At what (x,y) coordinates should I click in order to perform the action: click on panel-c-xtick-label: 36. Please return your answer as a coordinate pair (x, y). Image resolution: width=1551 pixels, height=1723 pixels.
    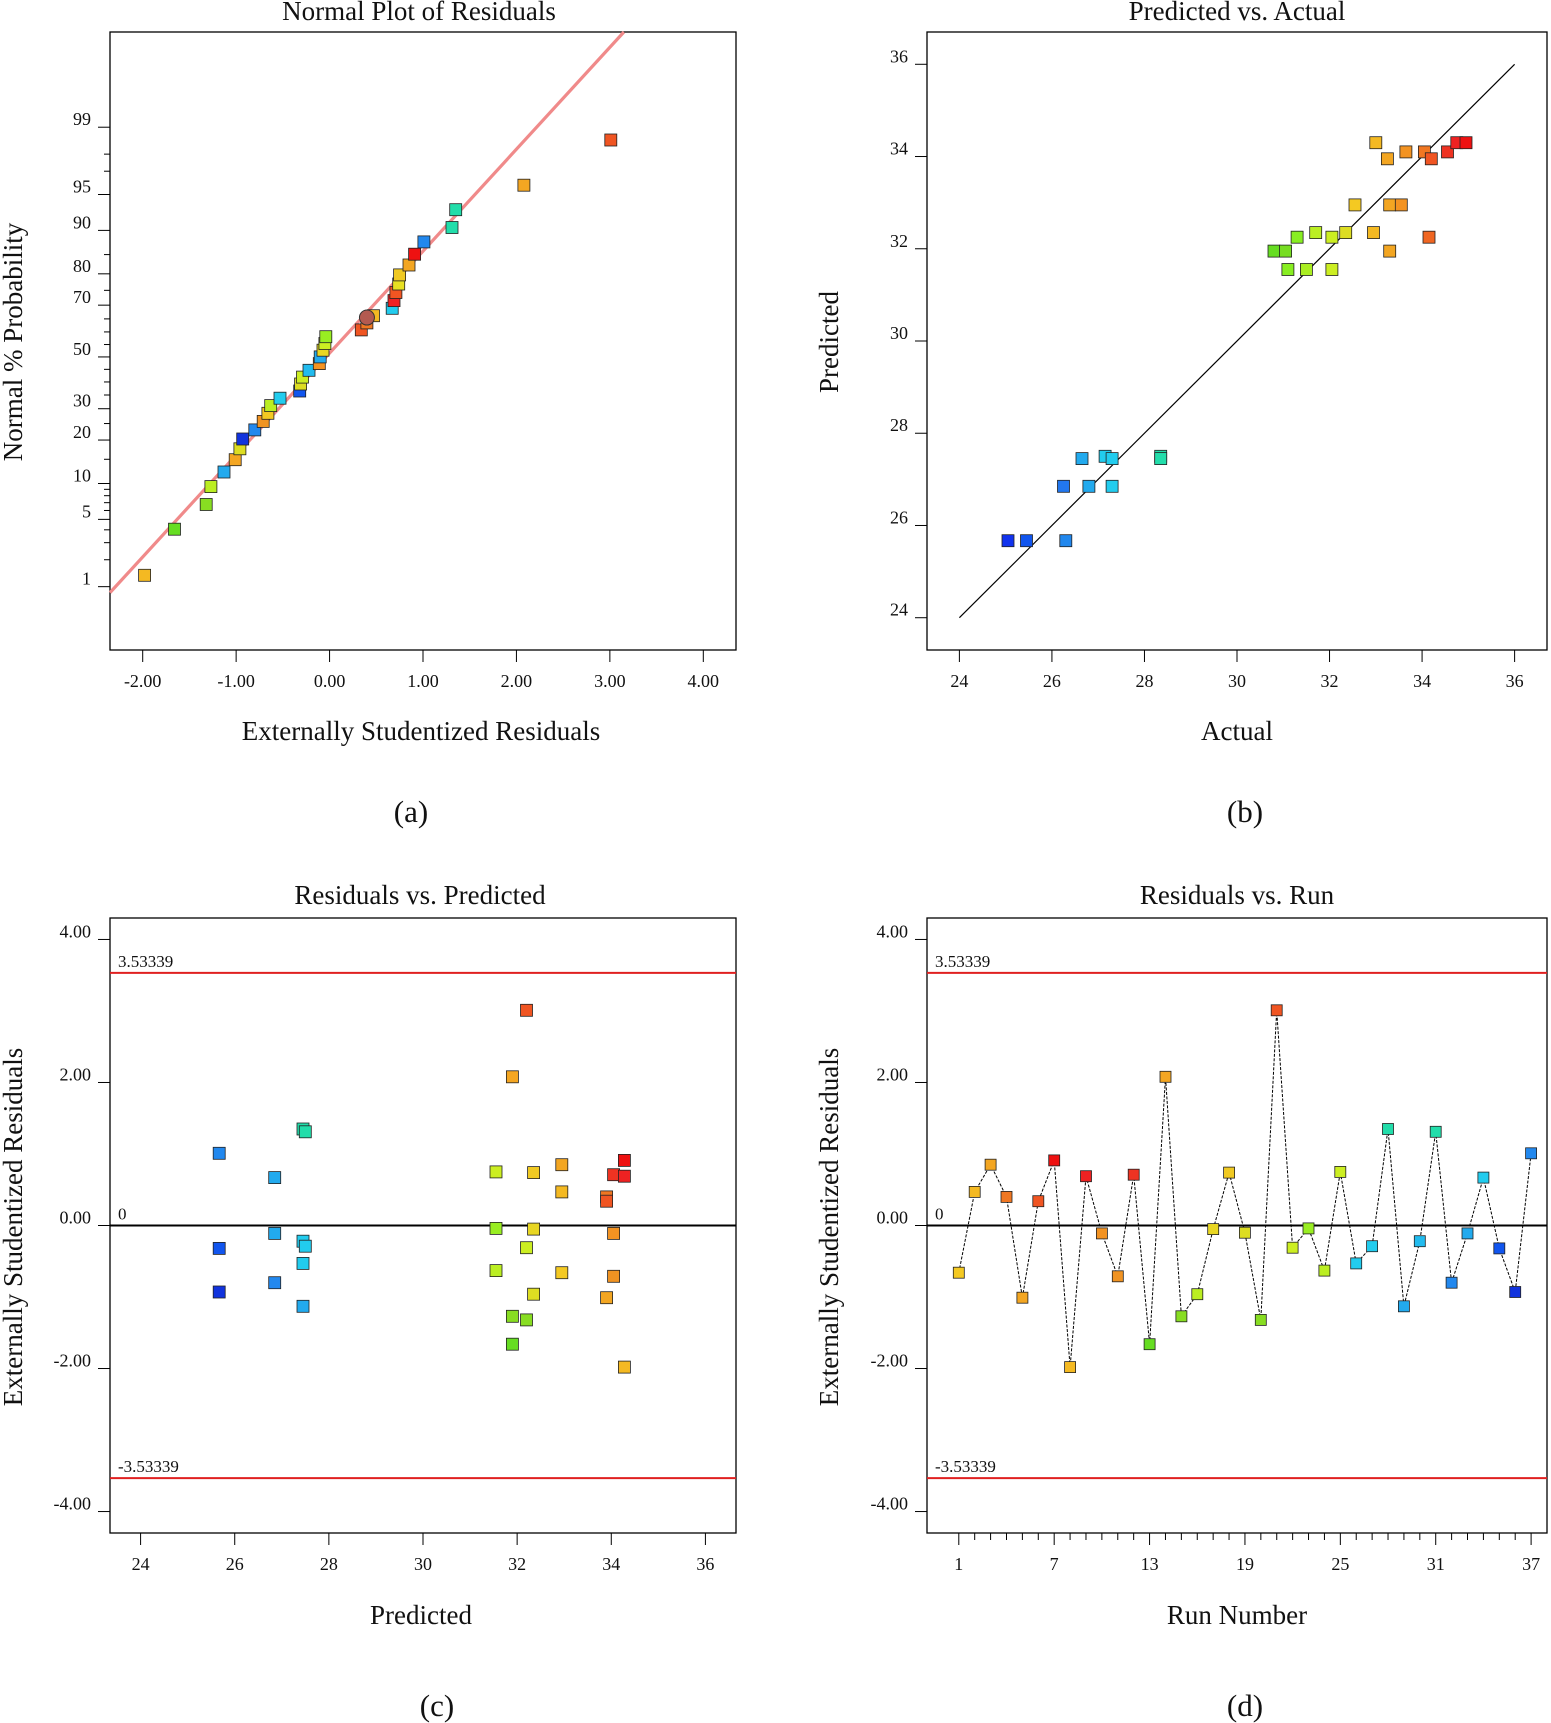
    Looking at the image, I should click on (705, 1564).